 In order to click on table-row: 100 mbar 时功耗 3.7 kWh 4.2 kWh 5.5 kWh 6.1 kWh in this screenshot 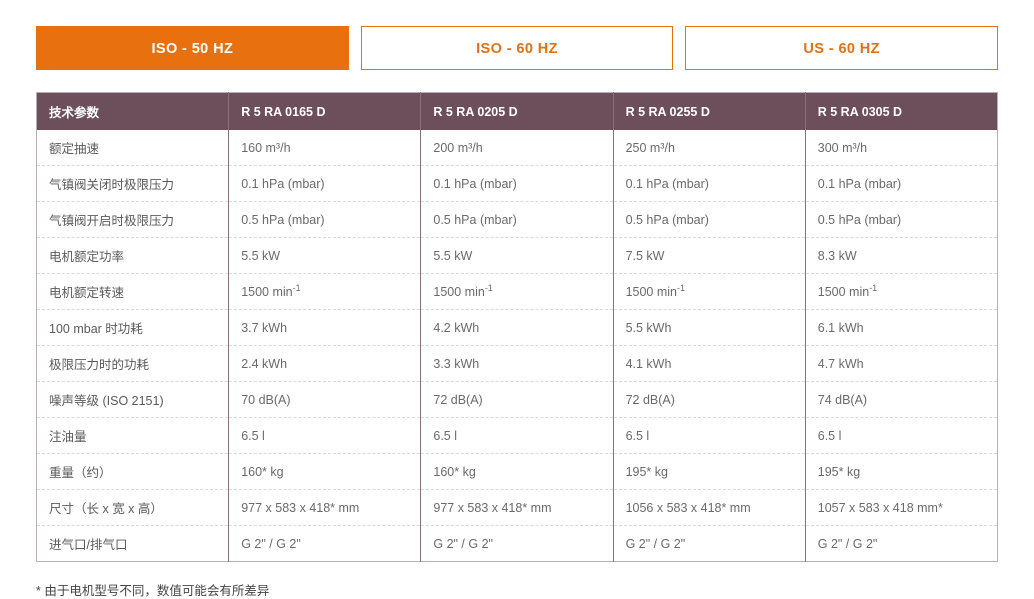, I will do `click(517, 327)`.